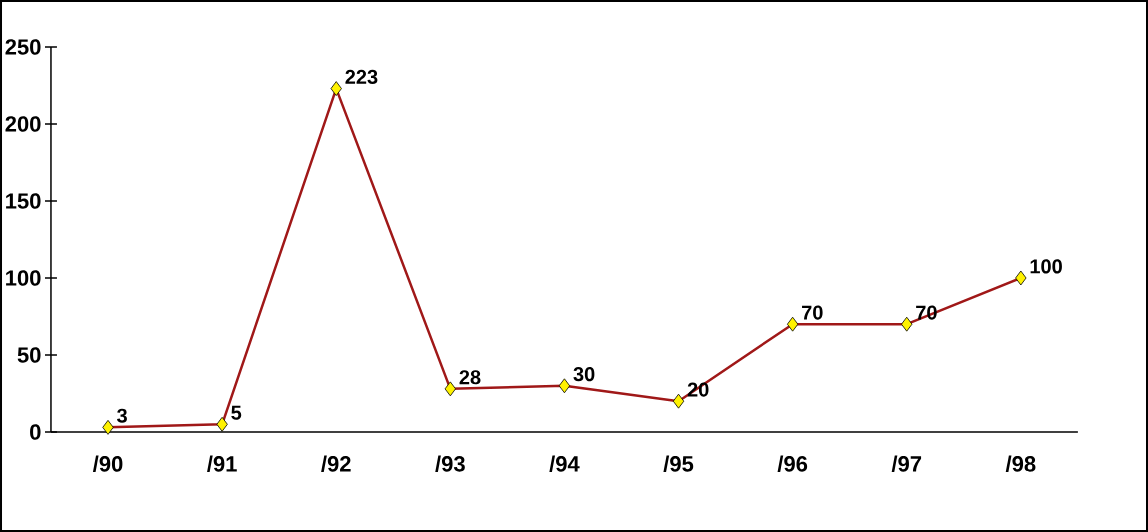 The image size is (1148, 532). What do you see at coordinates (361, 77) in the screenshot?
I see `data-label: 223` at bounding box center [361, 77].